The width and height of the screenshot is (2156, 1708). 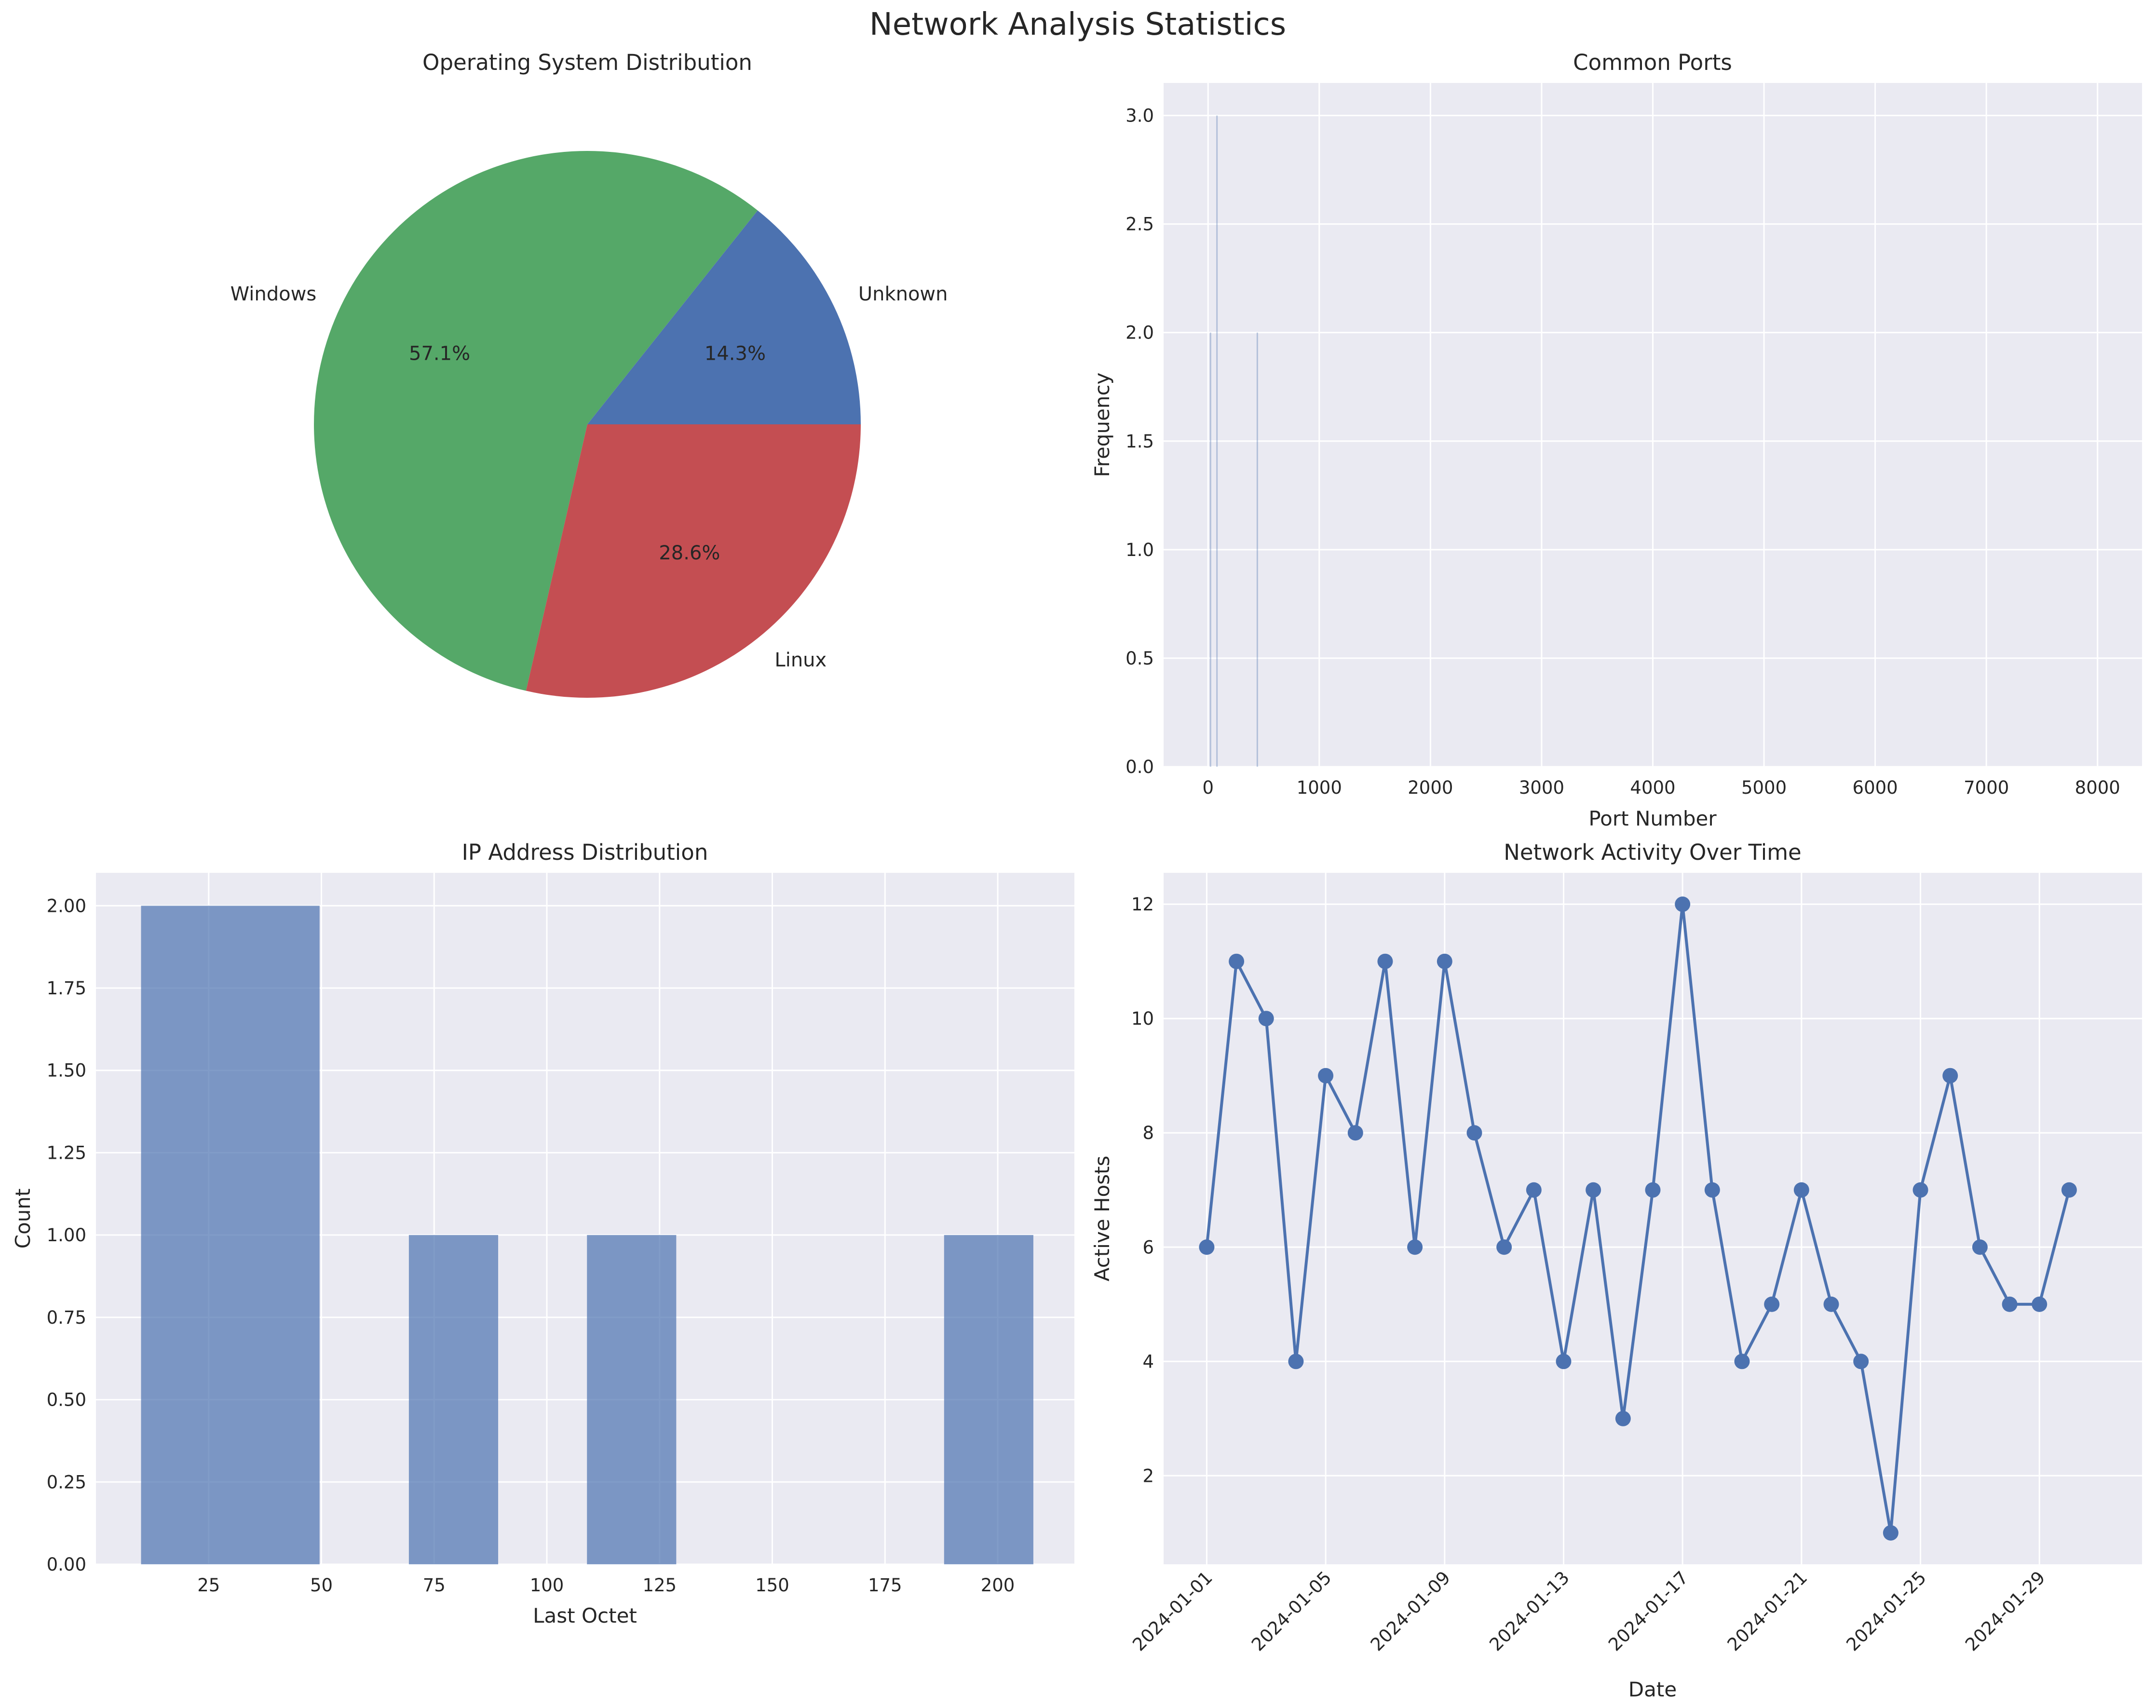 I want to click on network-activity-ytick-label: 8, so click(x=1148, y=1133).